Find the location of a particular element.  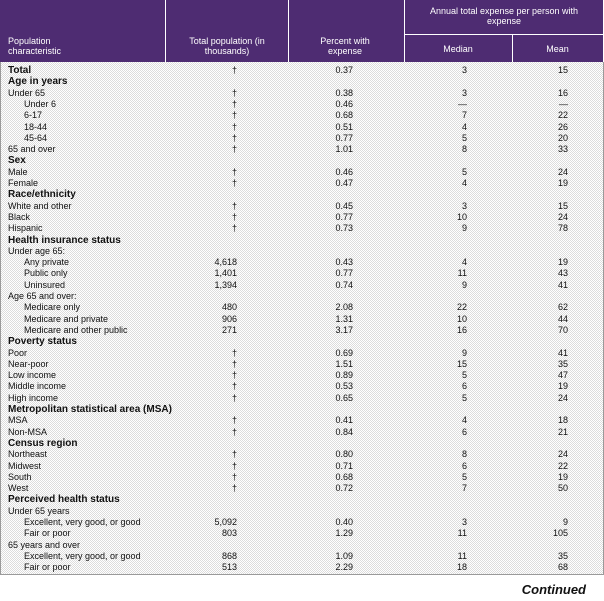

row-label: Medicare and private is located at coordinates (66, 318).